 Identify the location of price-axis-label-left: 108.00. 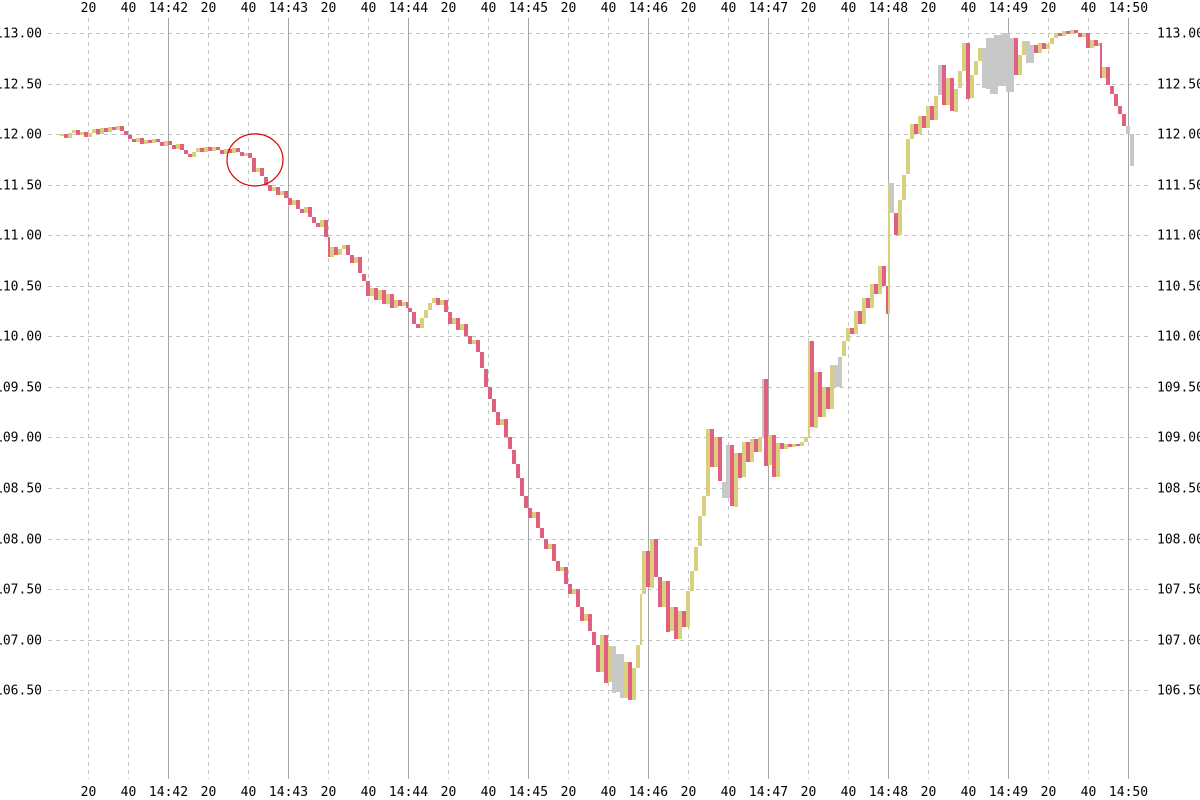
(21, 540).